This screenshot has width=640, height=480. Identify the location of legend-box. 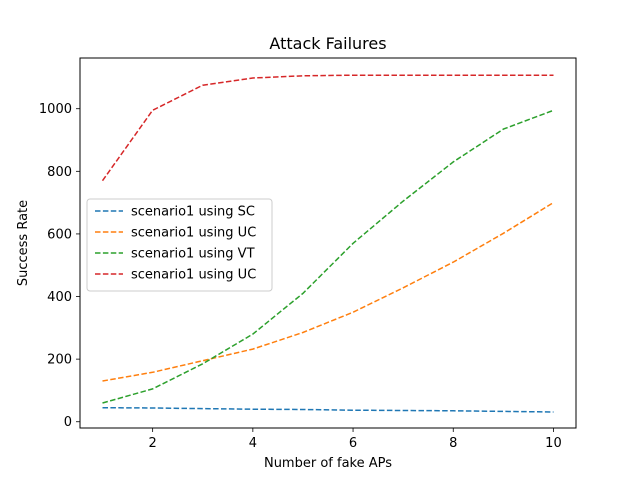
(179, 245).